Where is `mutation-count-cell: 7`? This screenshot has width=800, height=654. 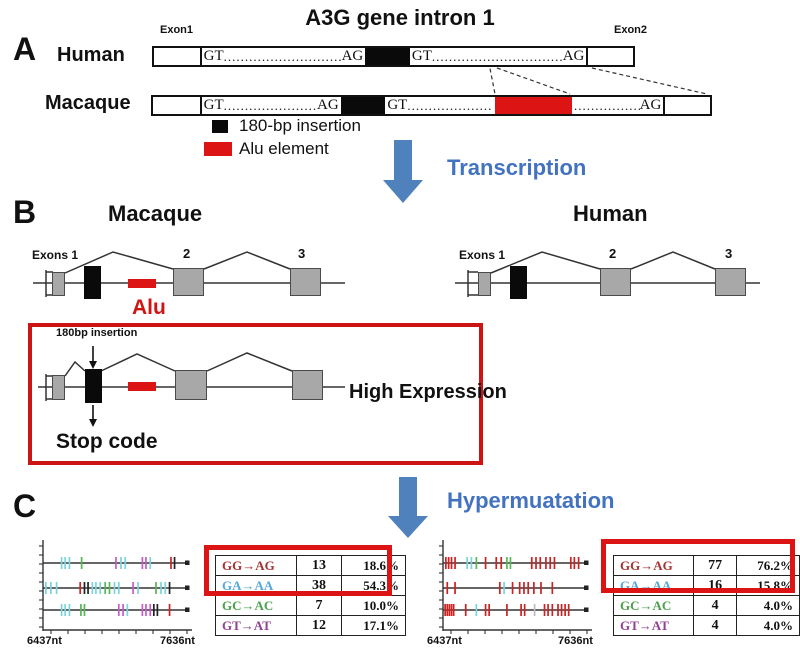 mutation-count-cell: 7 is located at coordinates (319, 605).